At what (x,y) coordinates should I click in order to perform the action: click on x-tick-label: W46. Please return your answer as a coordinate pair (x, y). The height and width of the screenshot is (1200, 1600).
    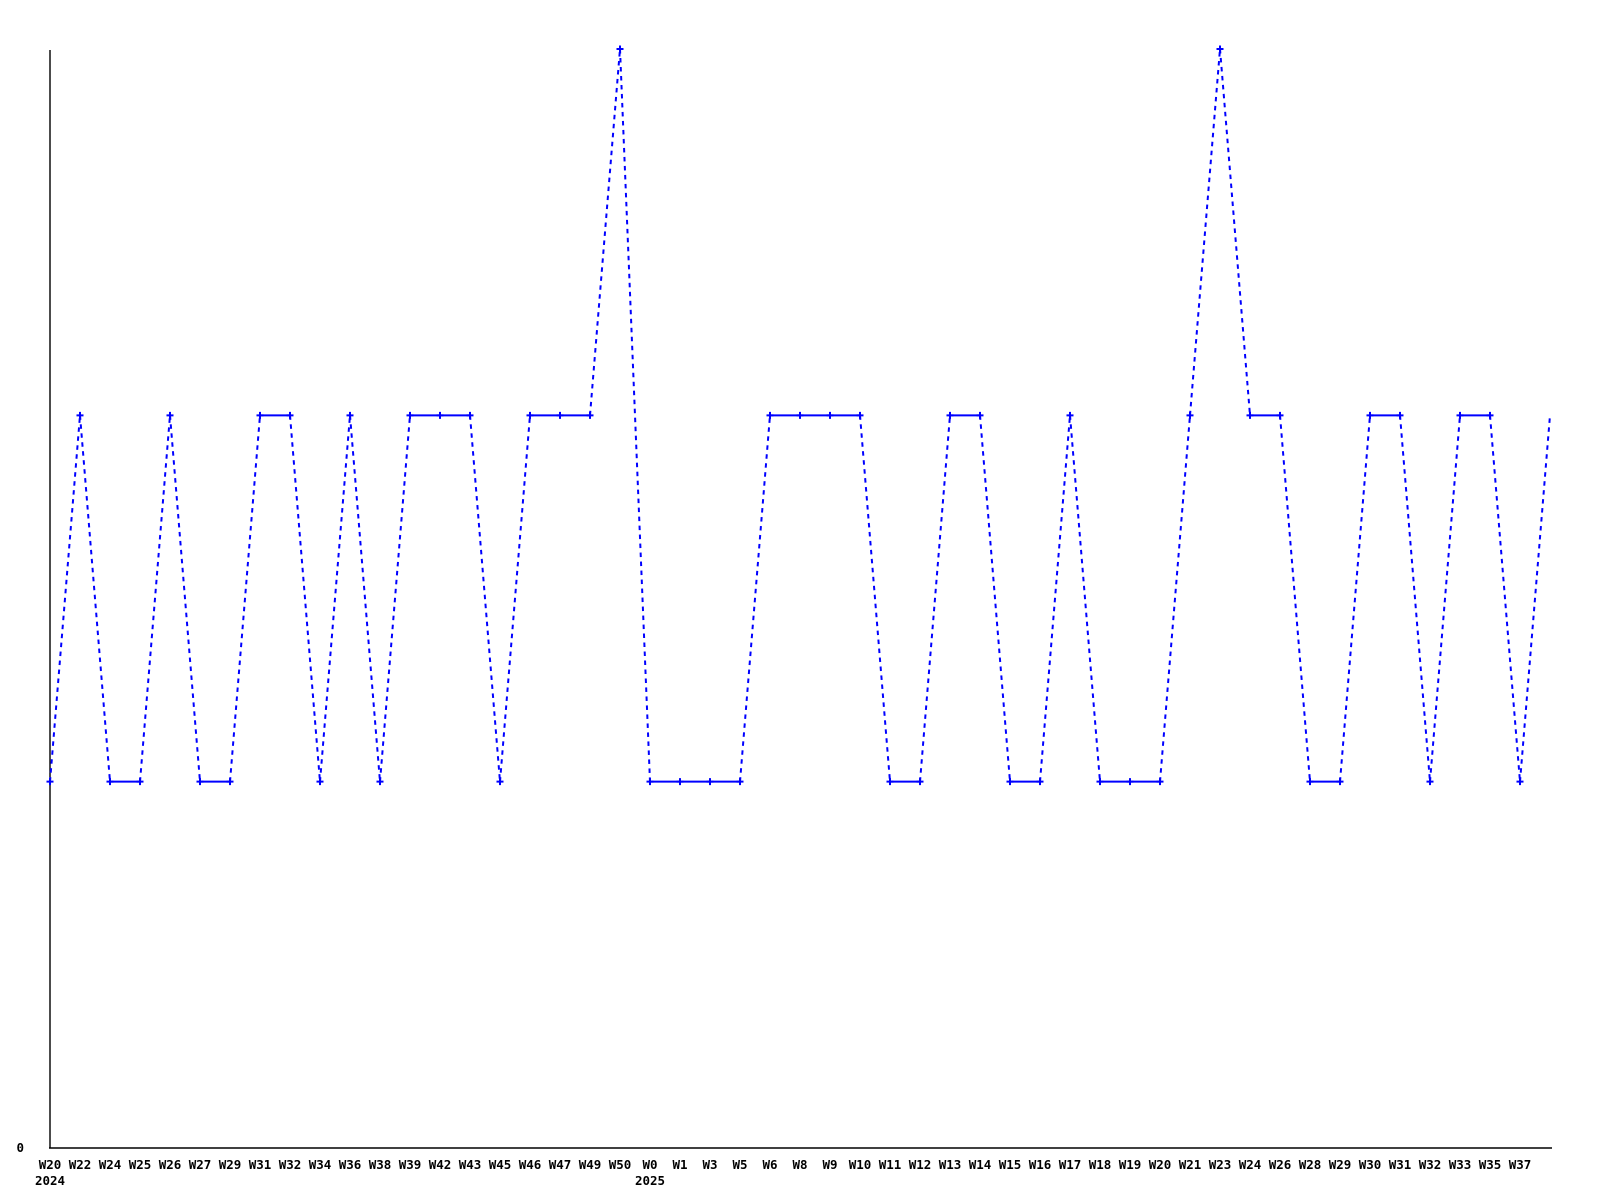
    Looking at the image, I should click on (530, 1164).